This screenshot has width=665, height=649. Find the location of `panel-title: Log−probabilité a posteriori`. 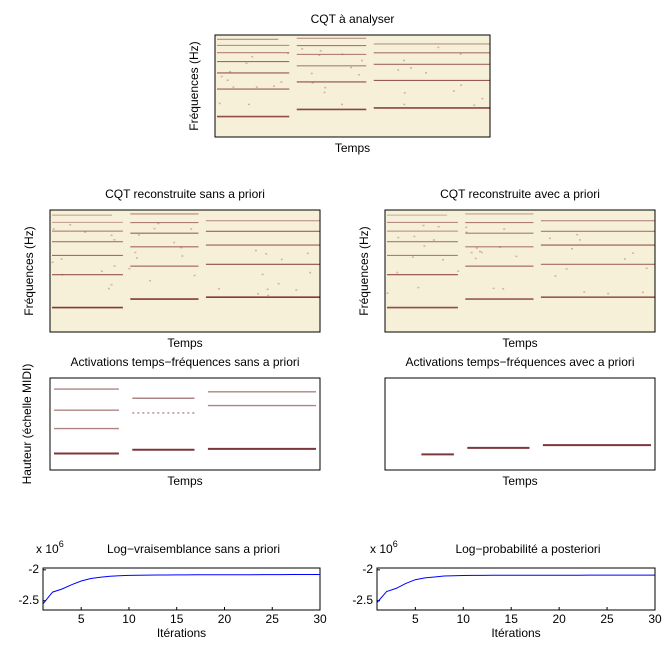

panel-title: Log−probabilité a posteriori is located at coordinates (527, 549).